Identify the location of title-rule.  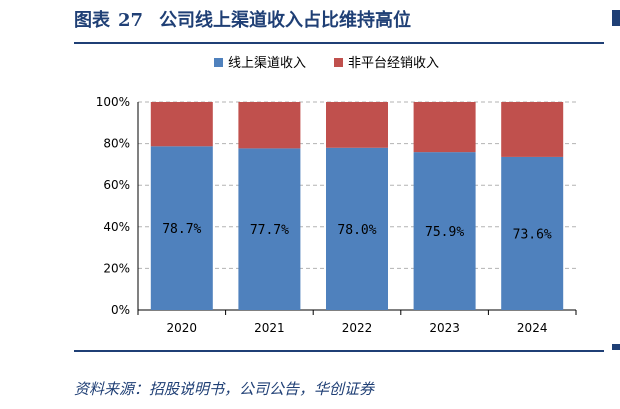
(339, 43).